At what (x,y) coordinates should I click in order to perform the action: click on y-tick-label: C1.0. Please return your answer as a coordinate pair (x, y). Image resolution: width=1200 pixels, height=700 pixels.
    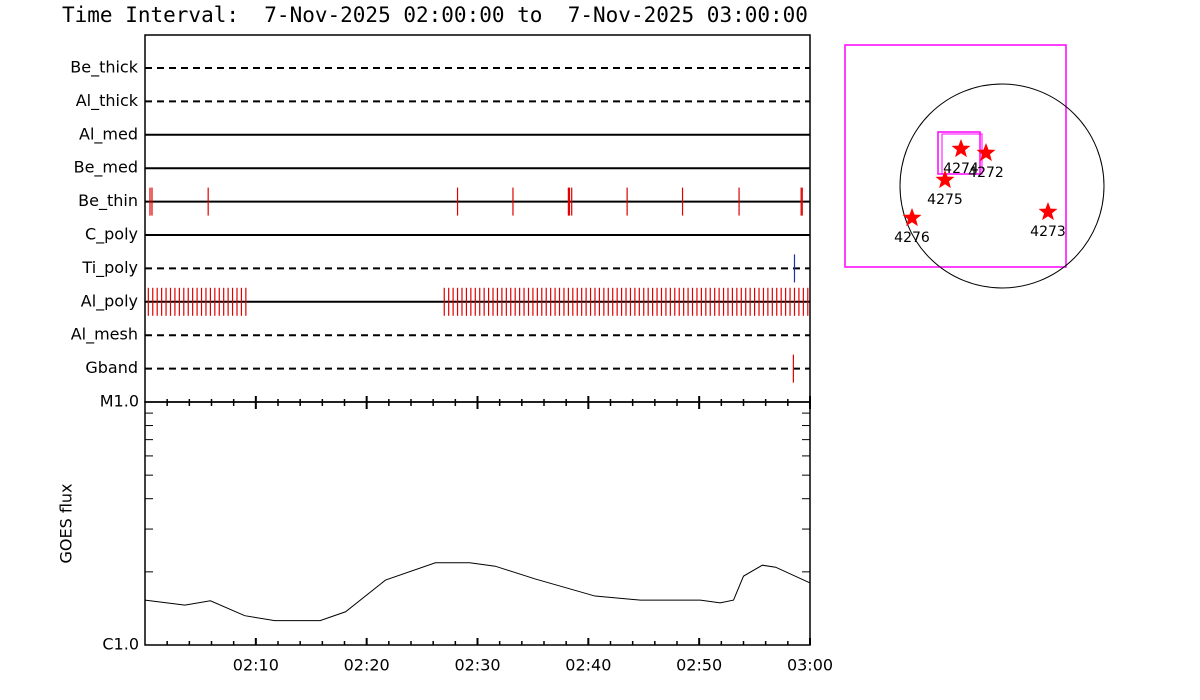
    Looking at the image, I should click on (120, 644).